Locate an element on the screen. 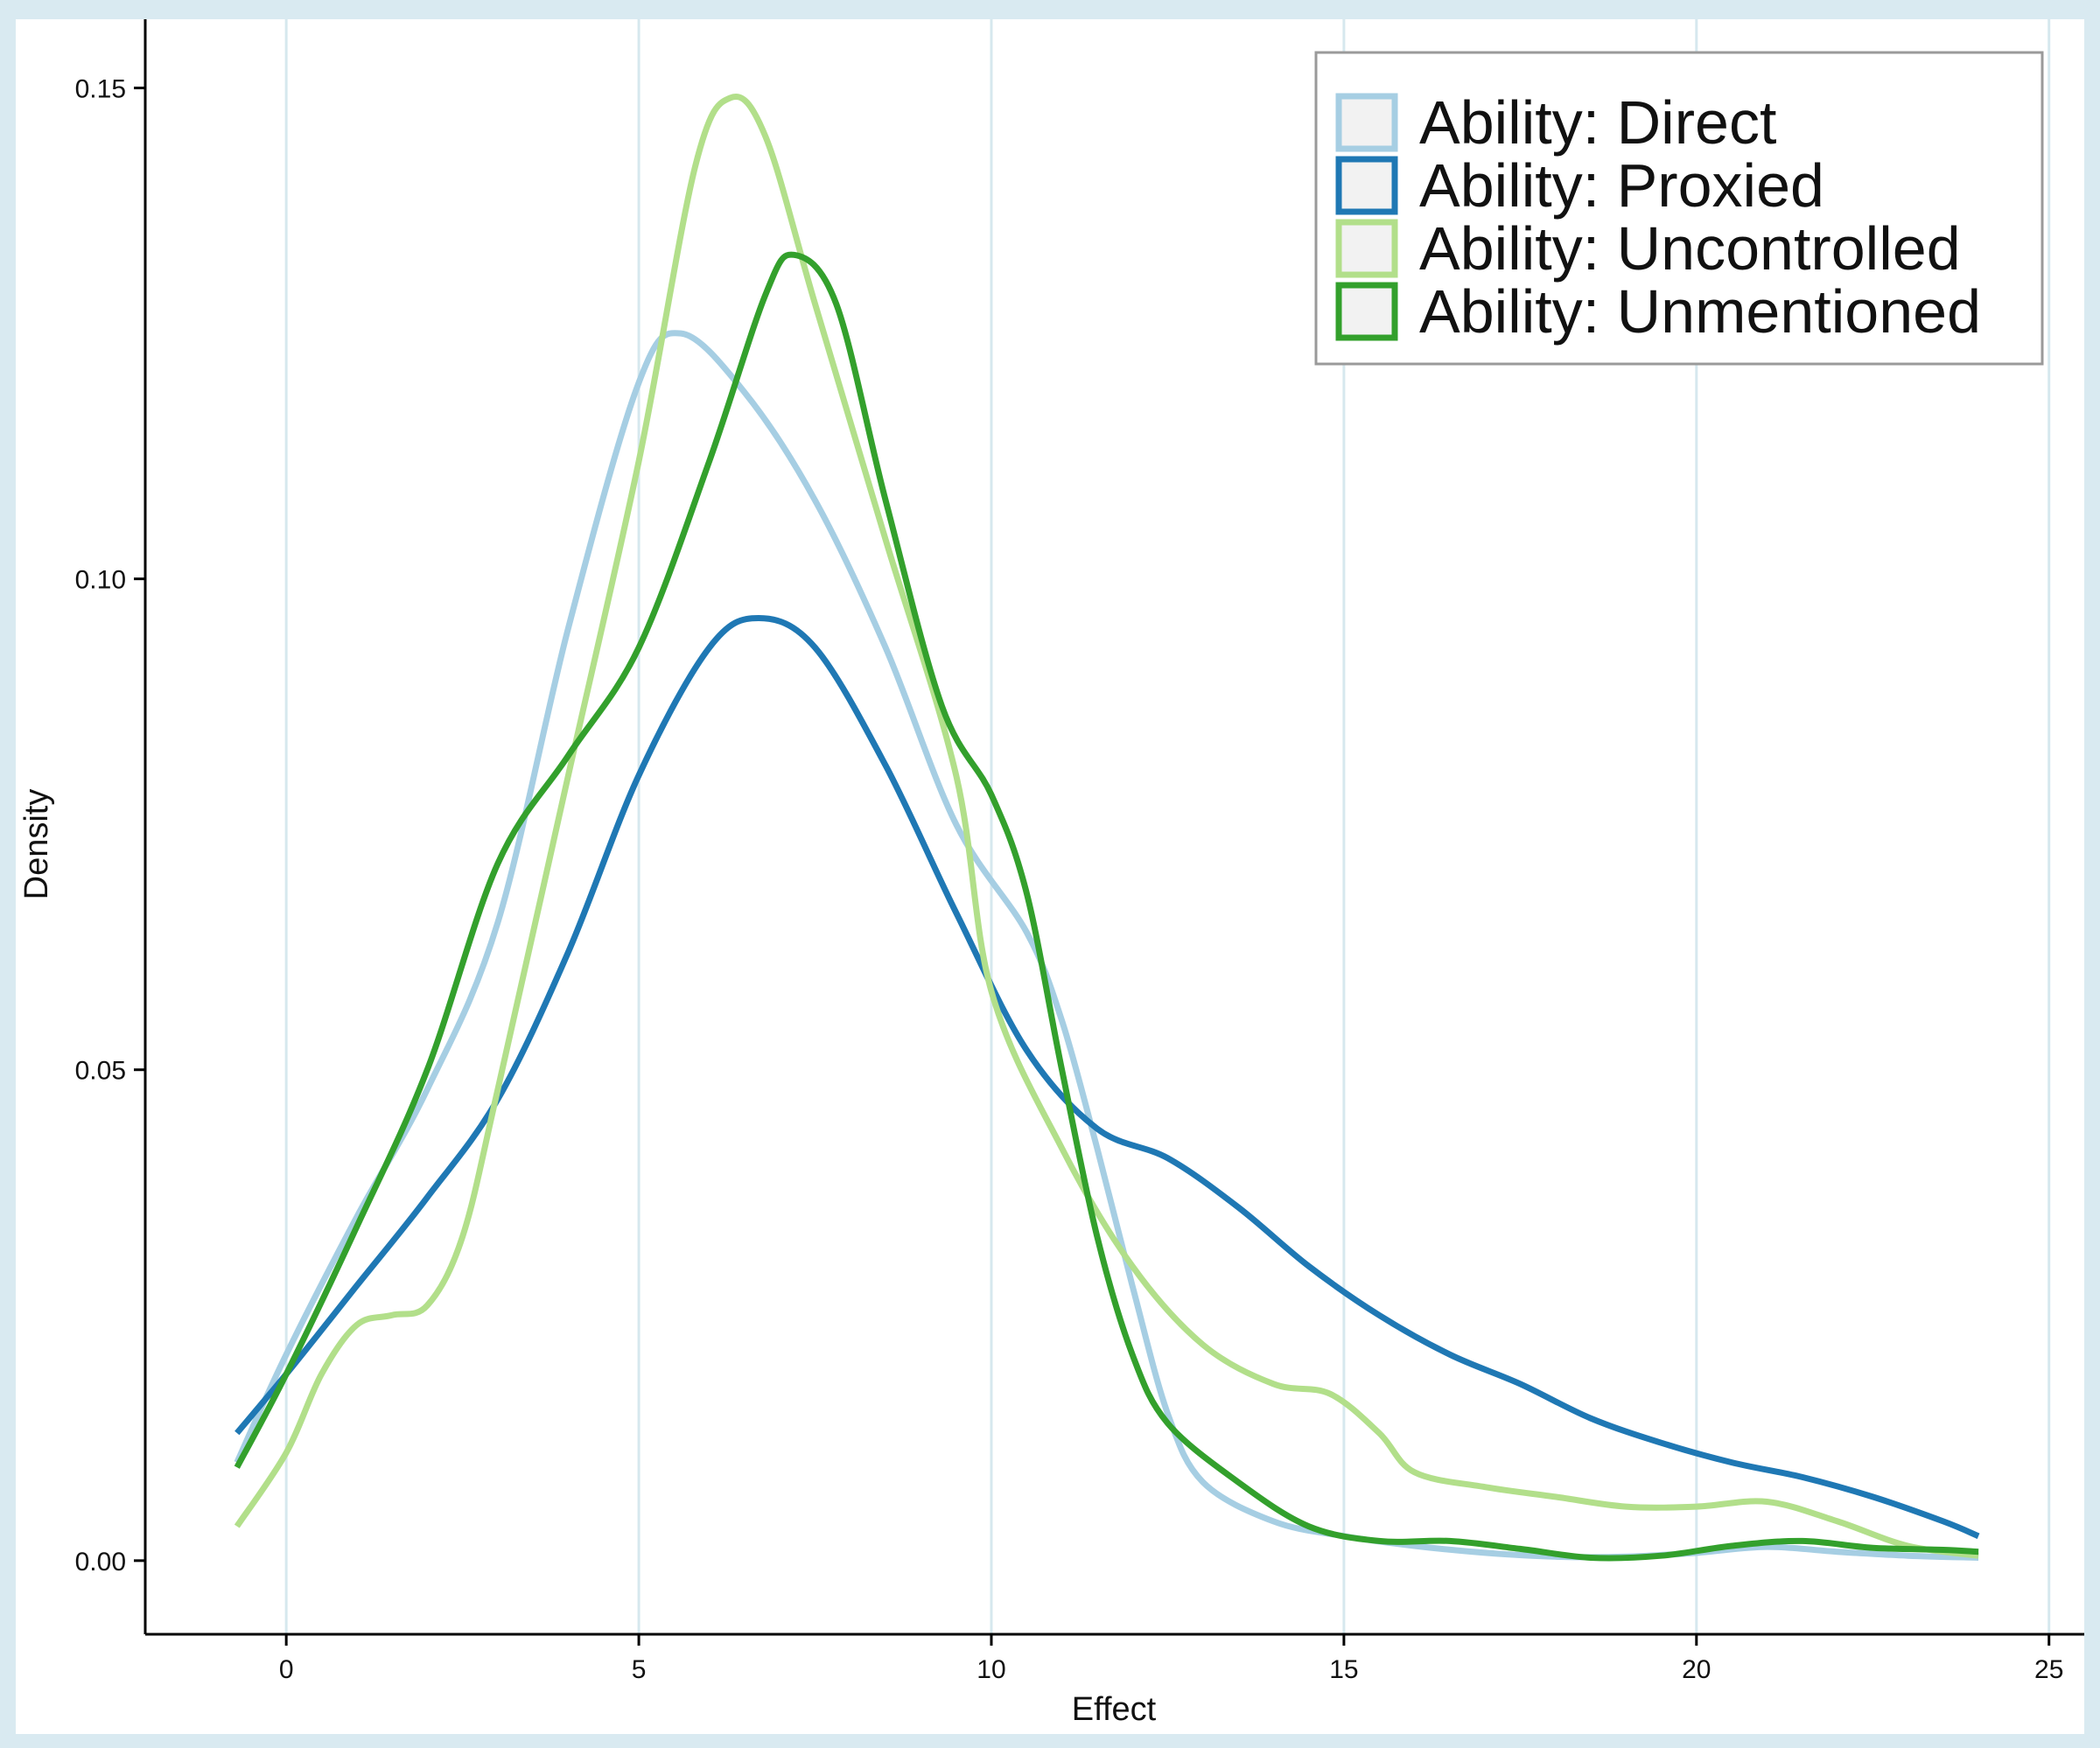  legend-swatch-ability-direct is located at coordinates (1366, 123).